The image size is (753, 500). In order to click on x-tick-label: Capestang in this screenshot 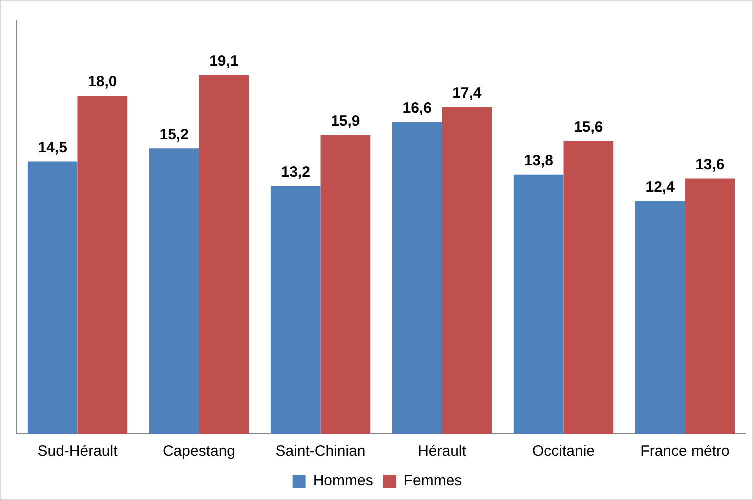, I will do `click(199, 451)`.